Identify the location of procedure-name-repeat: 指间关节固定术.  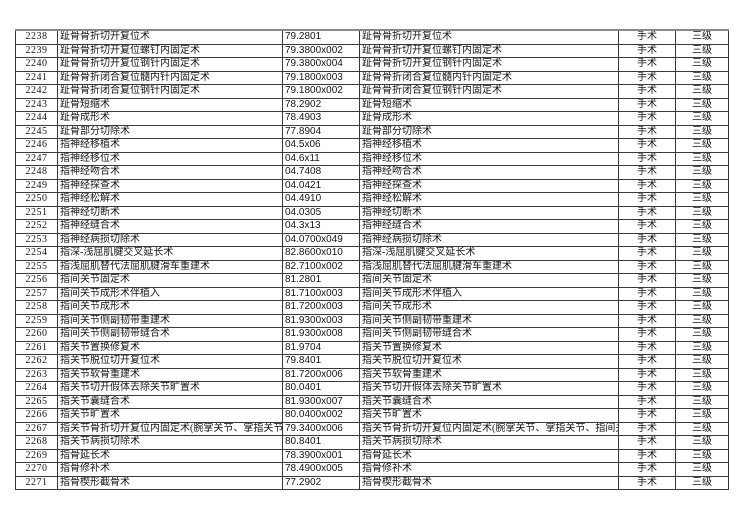
(489, 280).